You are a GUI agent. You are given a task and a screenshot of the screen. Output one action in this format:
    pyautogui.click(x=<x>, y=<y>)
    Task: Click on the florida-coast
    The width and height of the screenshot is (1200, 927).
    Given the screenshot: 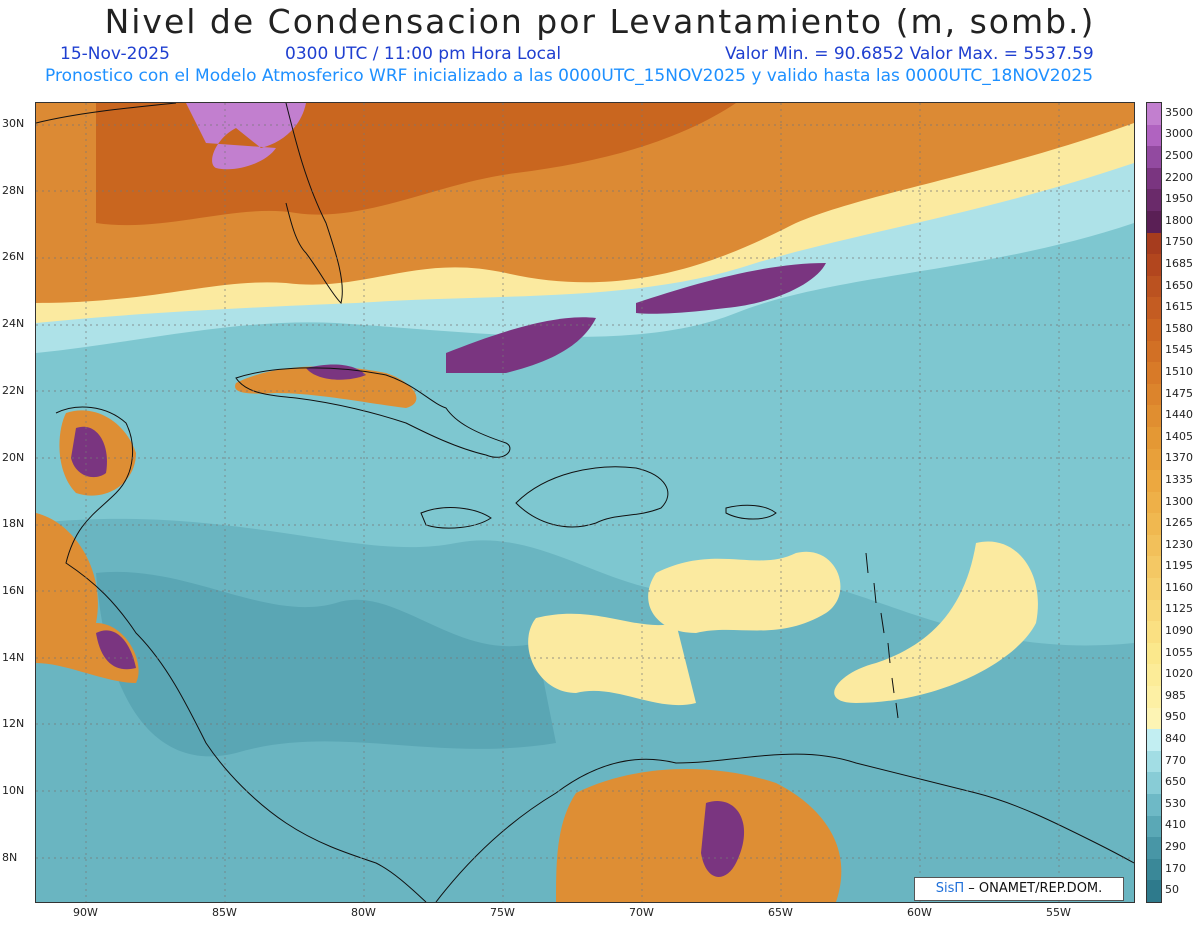 What is the action you would take?
    pyautogui.click(x=314, y=203)
    